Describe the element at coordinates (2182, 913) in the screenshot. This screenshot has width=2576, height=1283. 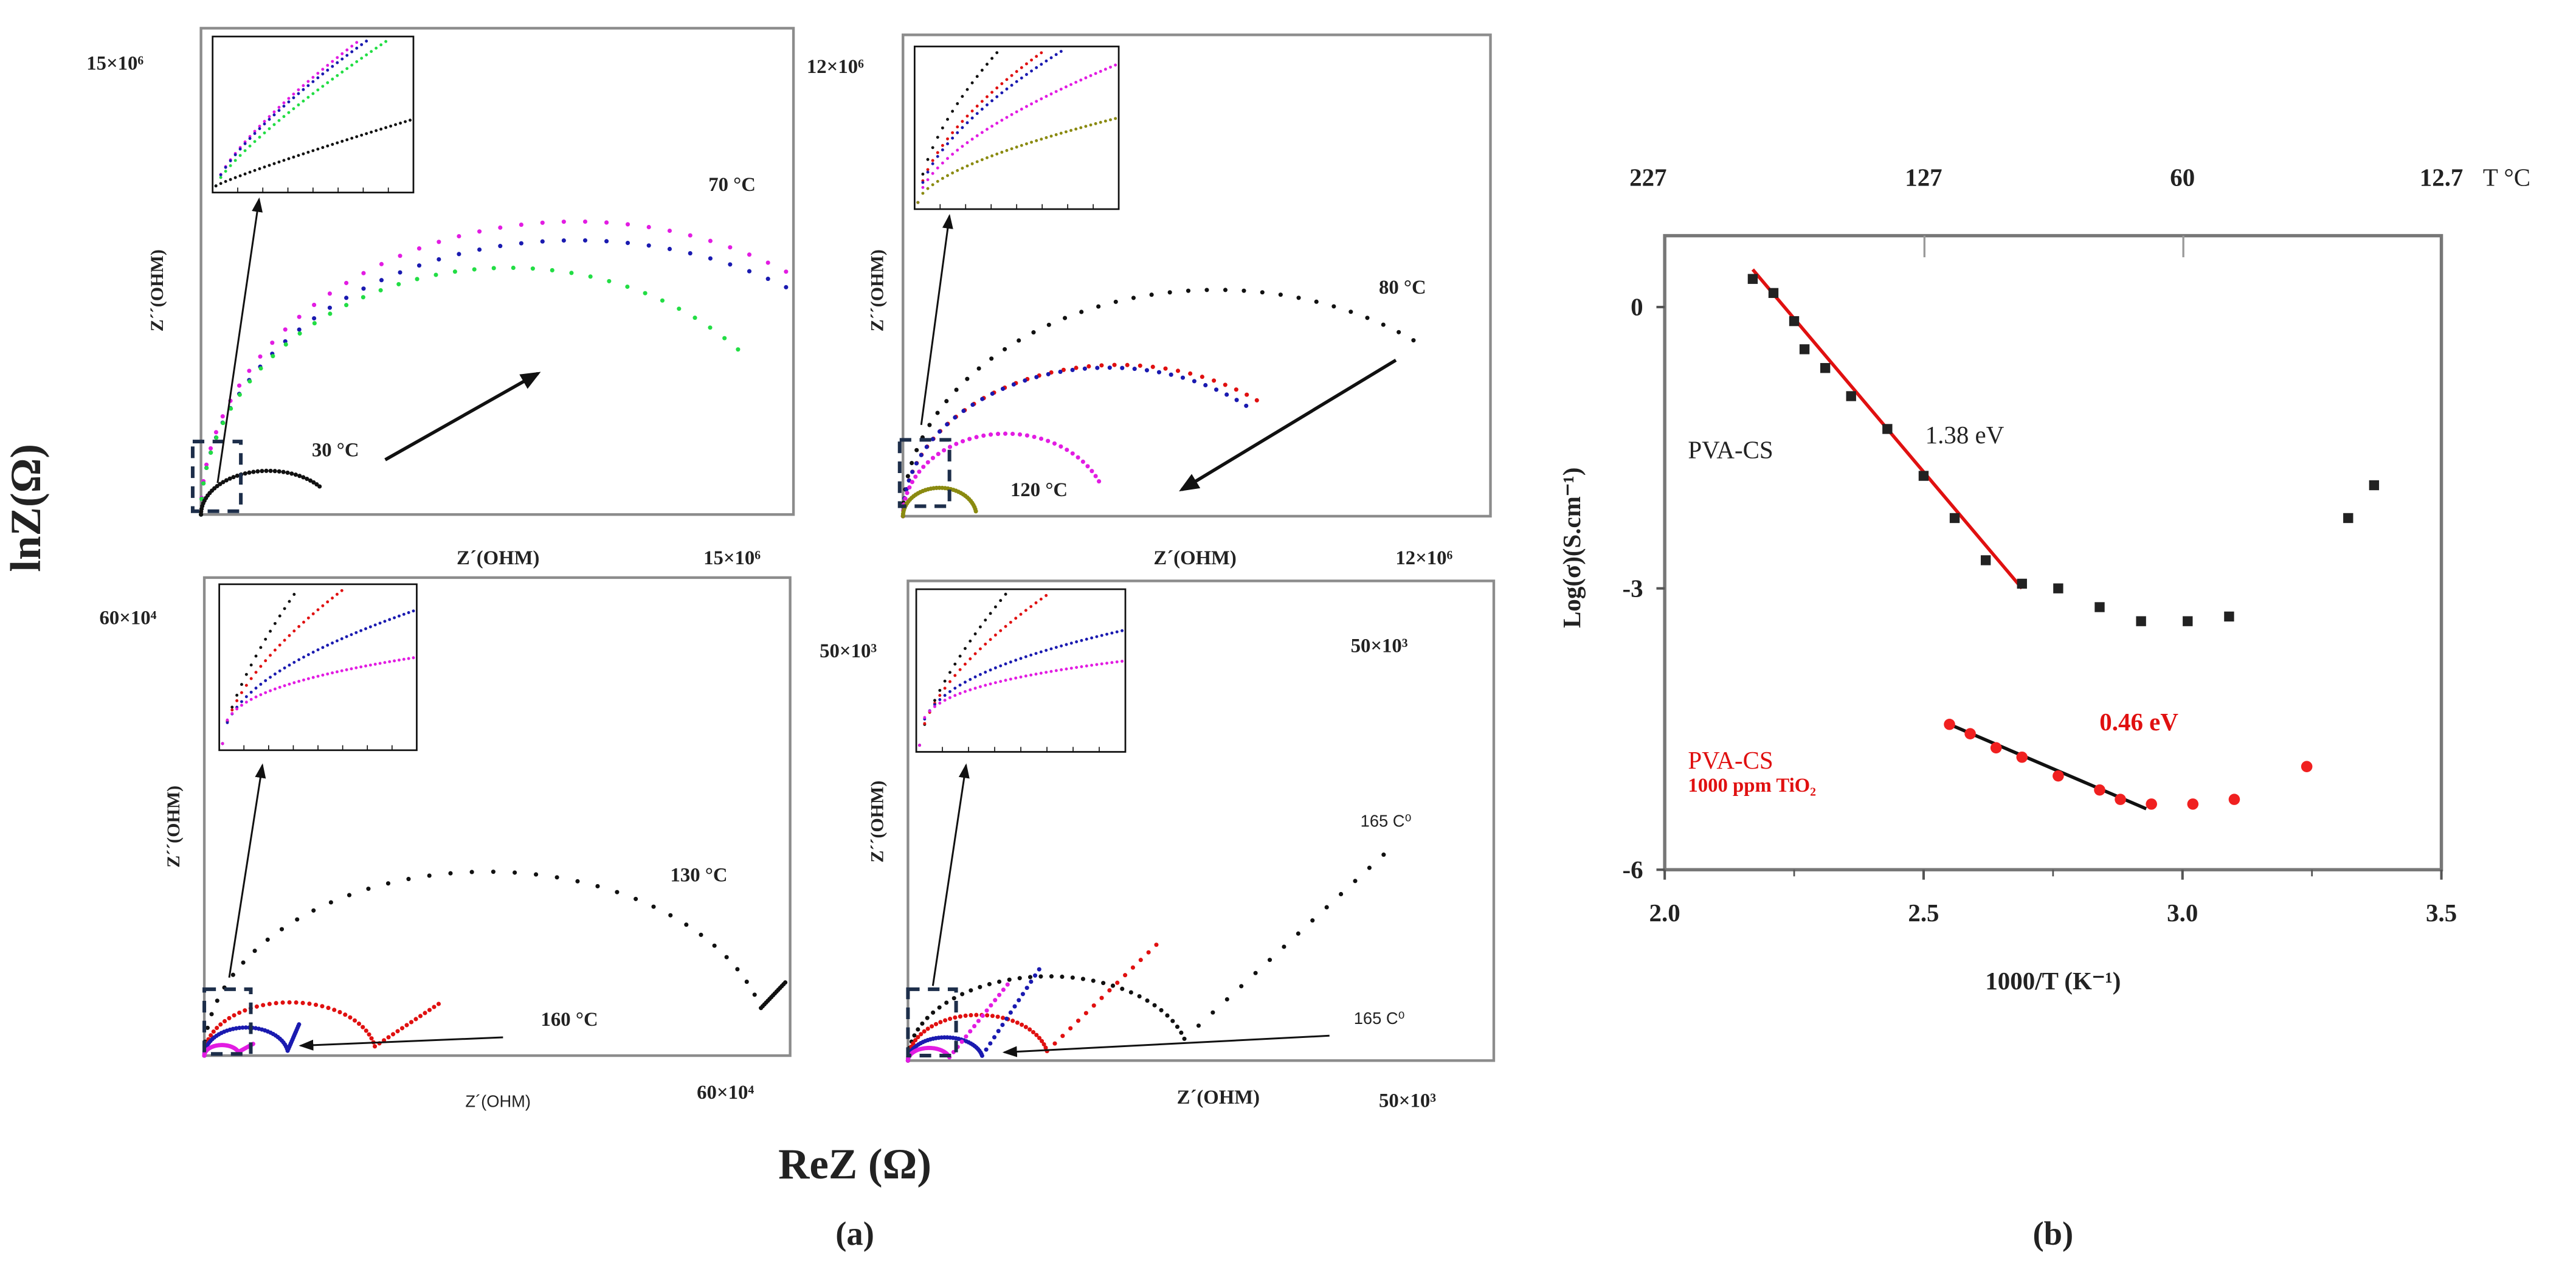
I see `x-tick-label: 3.0` at that location.